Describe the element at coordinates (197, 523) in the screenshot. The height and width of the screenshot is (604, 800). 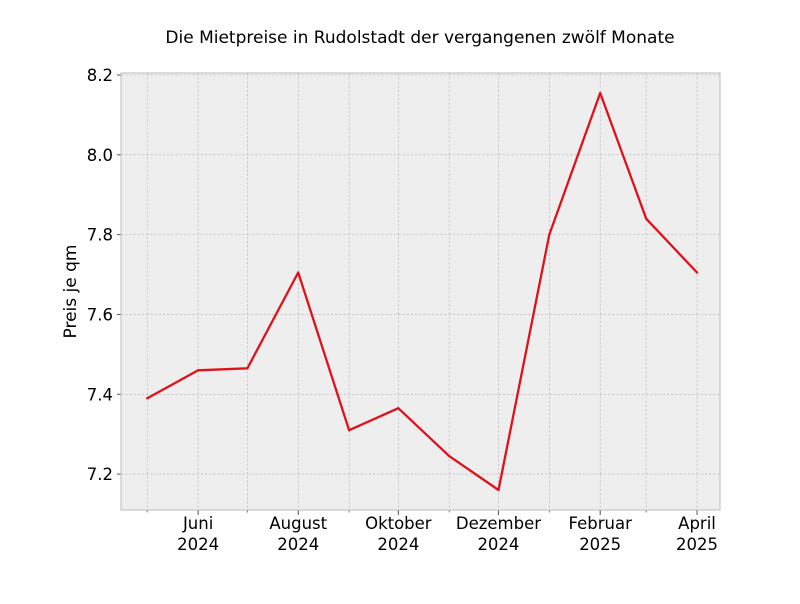
I see `x-tick-label-month: Juni` at that location.